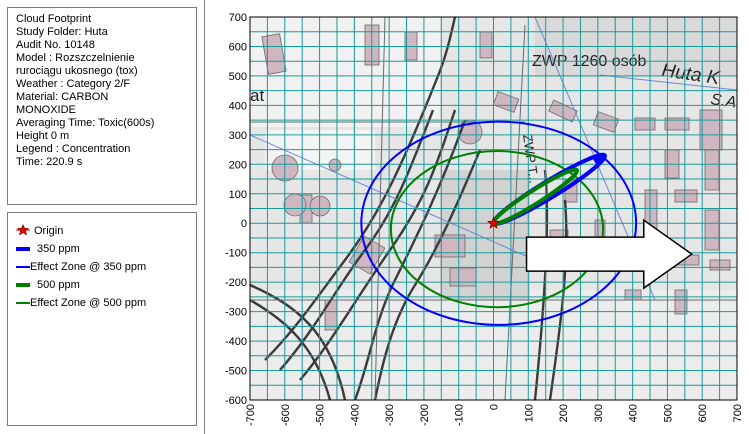 The image size is (749, 434). Describe the element at coordinates (238, 195) in the screenshot. I see `y-tick-label: 100` at that location.